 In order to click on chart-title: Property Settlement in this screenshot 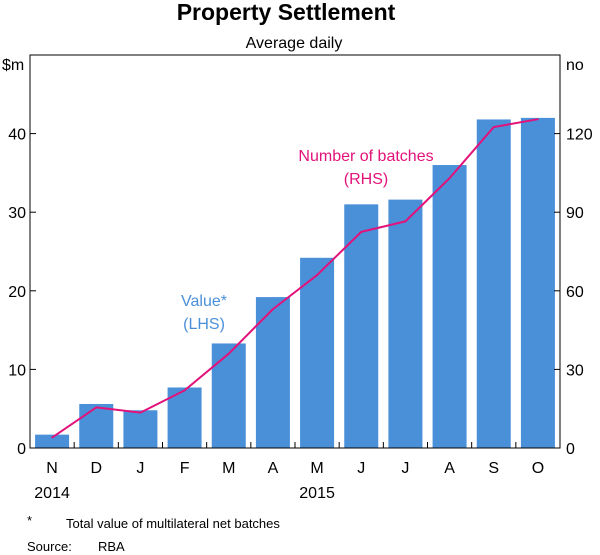, I will do `click(286, 12)`.